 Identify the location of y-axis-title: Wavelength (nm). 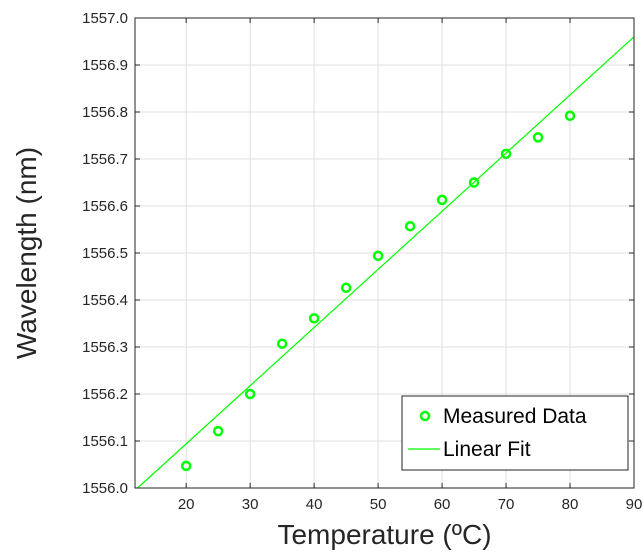
(26, 253).